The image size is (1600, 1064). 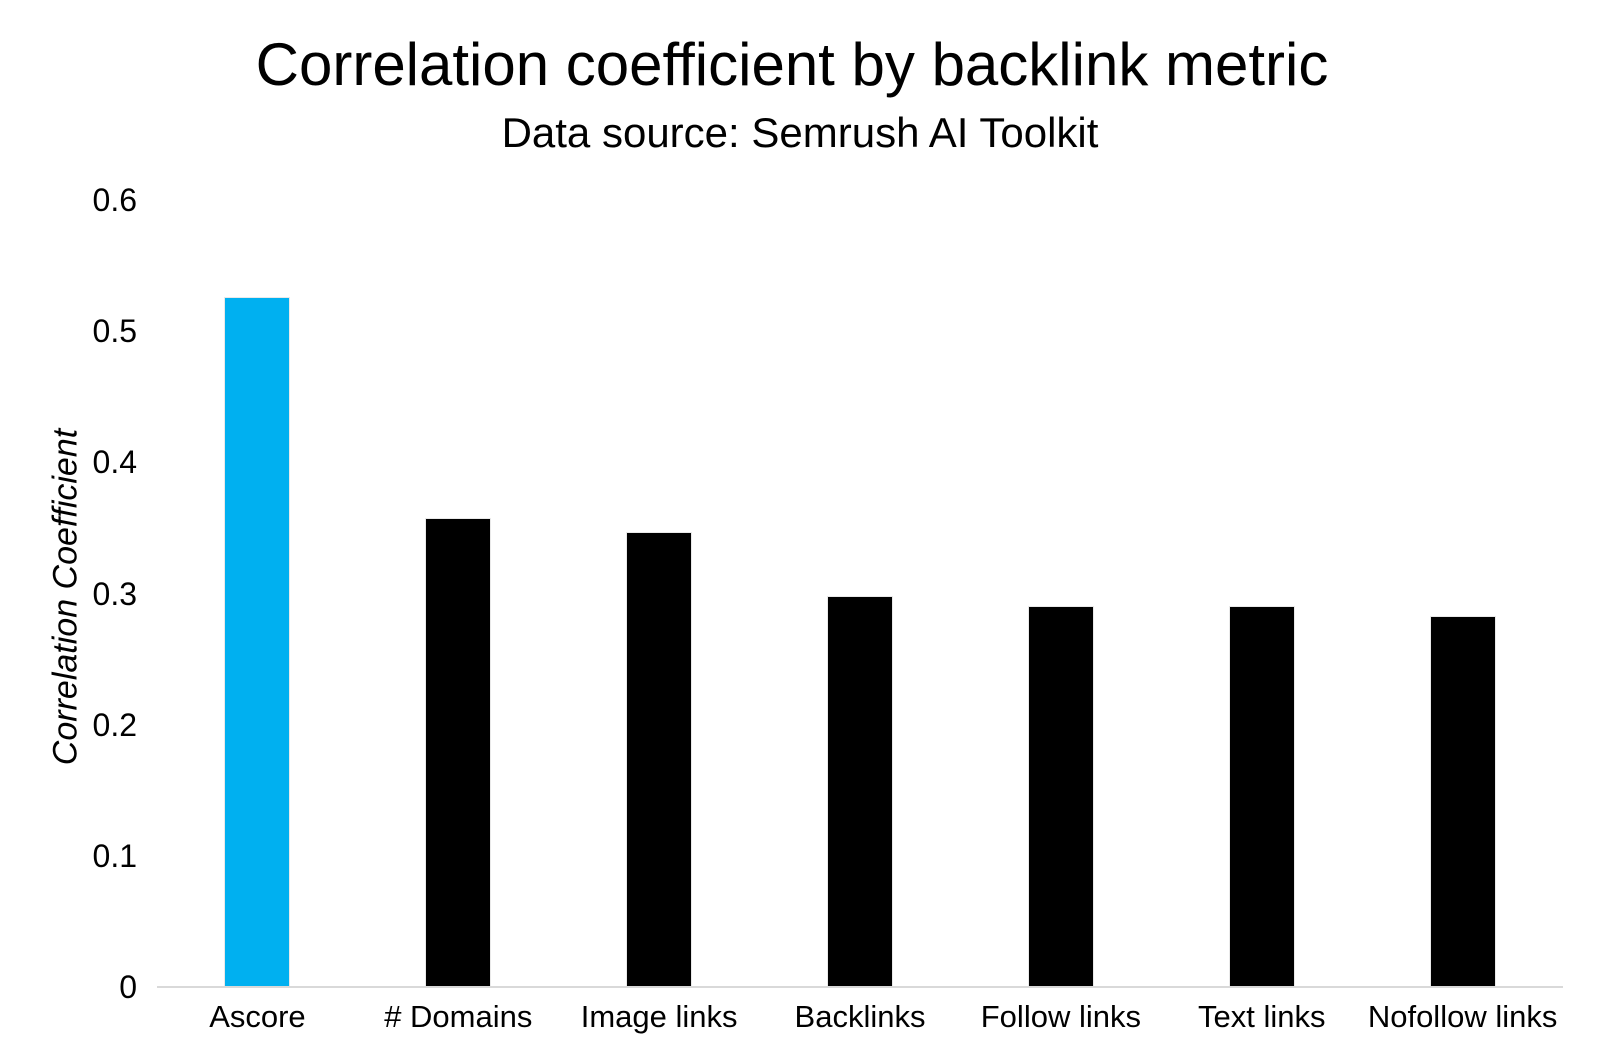 What do you see at coordinates (257, 1016) in the screenshot?
I see `x-label-ascore: Ascore` at bounding box center [257, 1016].